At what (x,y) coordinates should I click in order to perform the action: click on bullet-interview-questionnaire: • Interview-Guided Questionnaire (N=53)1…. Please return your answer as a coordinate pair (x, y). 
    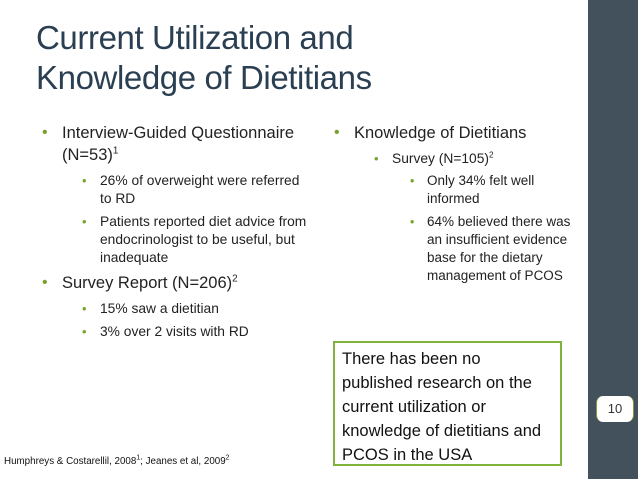
    Looking at the image, I should click on (177, 194).